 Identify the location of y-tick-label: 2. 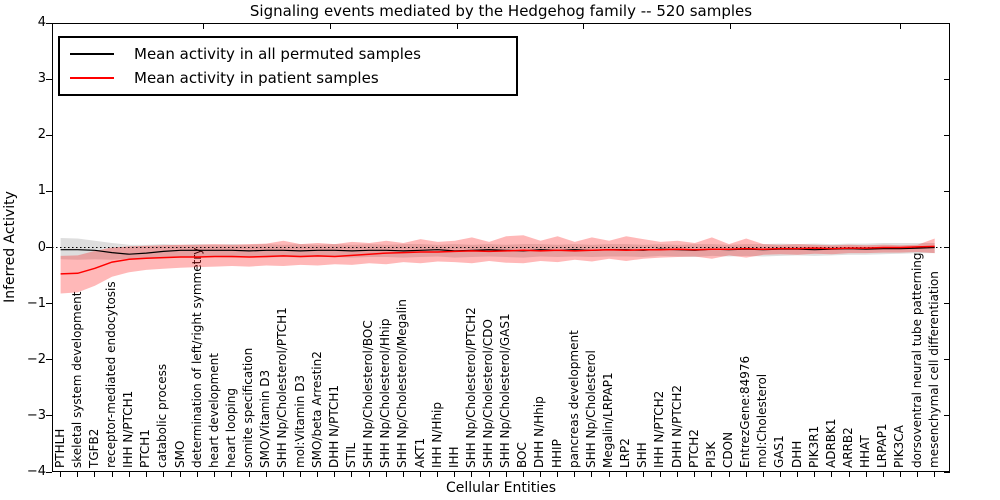
(41, 135).